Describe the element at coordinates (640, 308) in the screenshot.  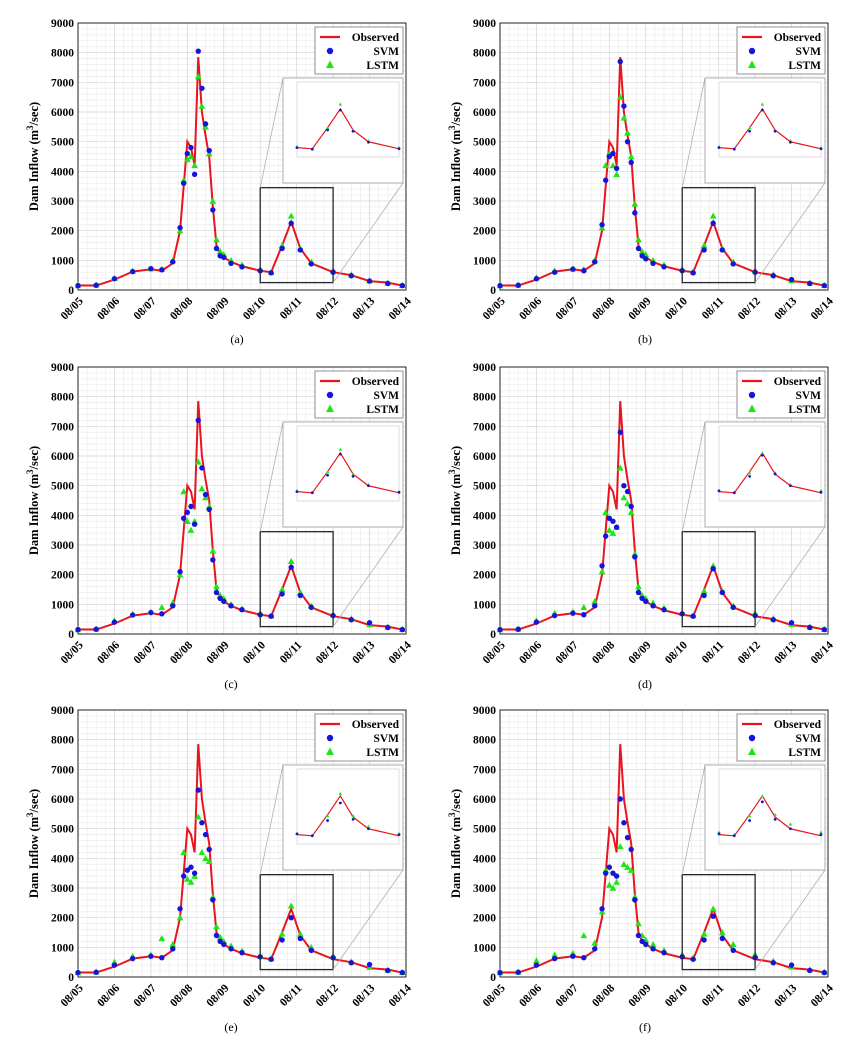
I see `x-tick-label: 08/09` at that location.